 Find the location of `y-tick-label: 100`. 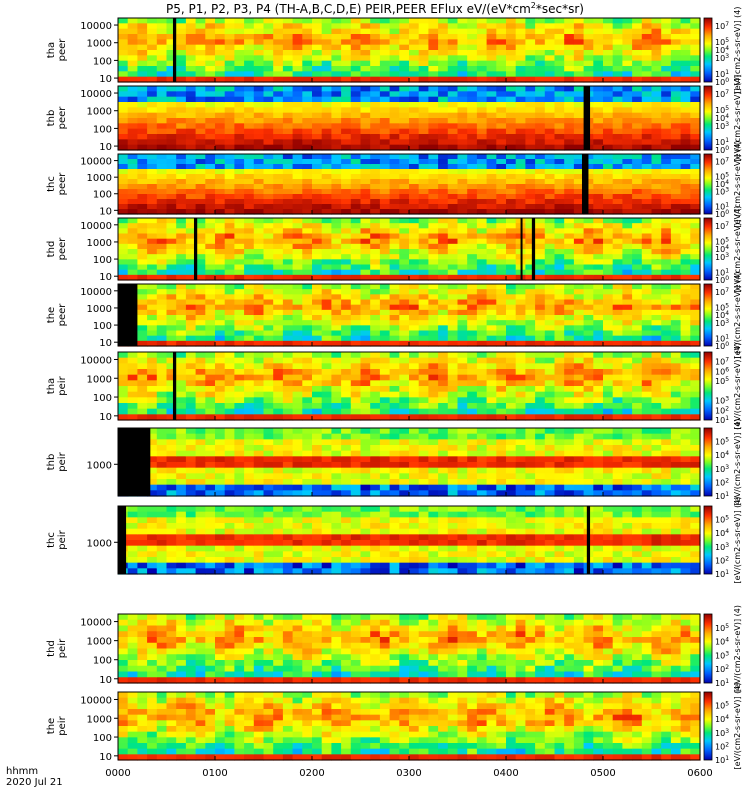

y-tick-label: 100 is located at coordinates (102, 129).